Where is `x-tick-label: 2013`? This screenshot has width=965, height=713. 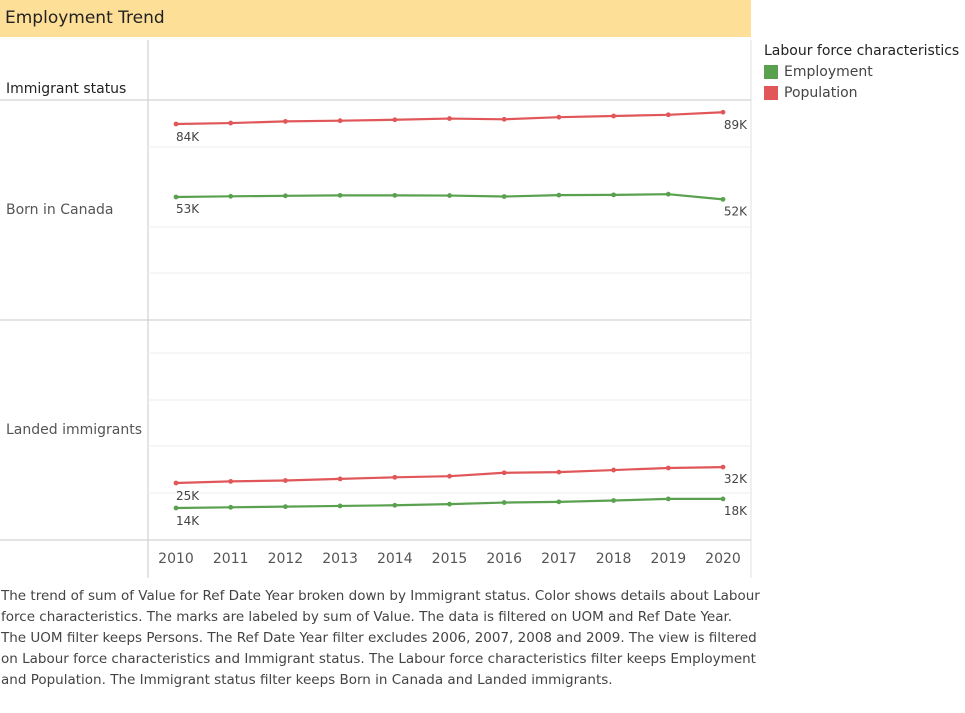 x-tick-label: 2013 is located at coordinates (340, 559).